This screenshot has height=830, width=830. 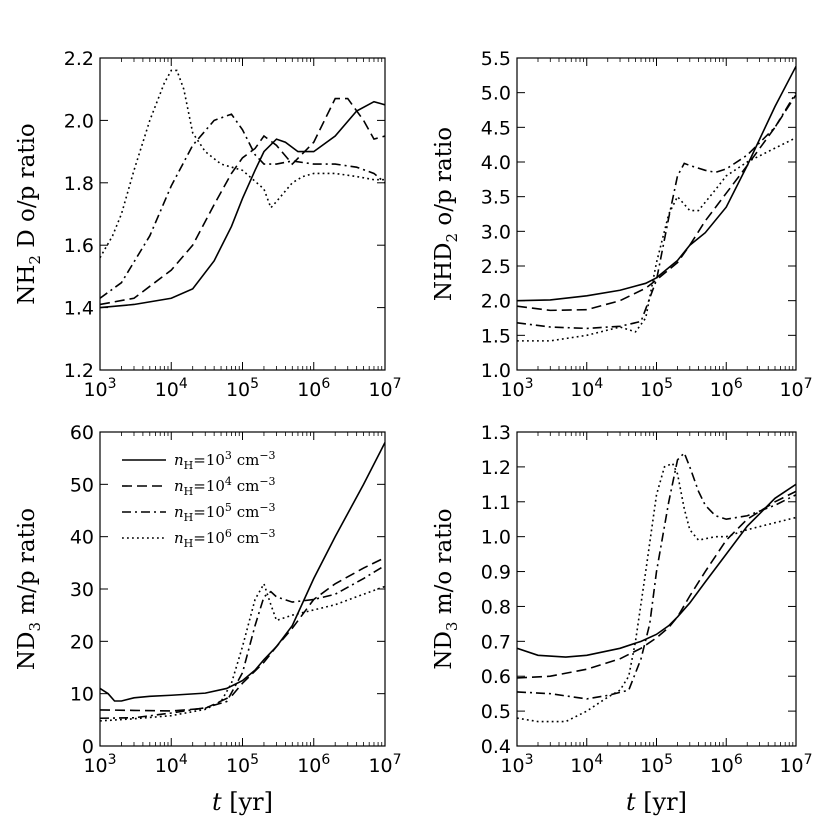 I want to click on x-axis-label-part: [yr], so click(x=247, y=802).